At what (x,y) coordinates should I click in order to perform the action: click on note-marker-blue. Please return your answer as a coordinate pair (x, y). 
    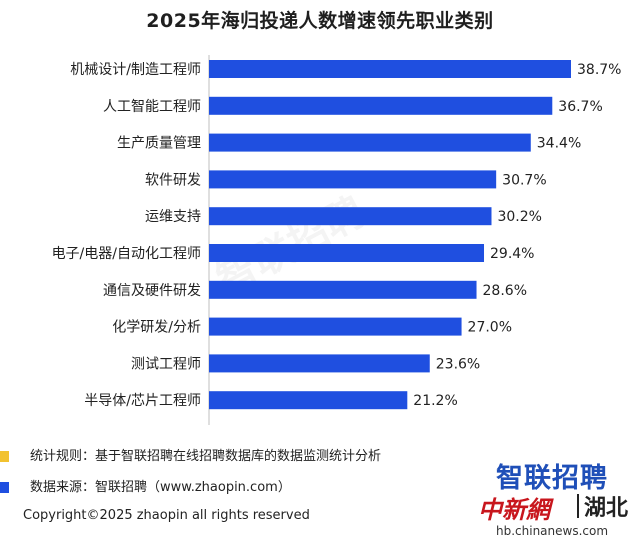
    Looking at the image, I should click on (4, 487).